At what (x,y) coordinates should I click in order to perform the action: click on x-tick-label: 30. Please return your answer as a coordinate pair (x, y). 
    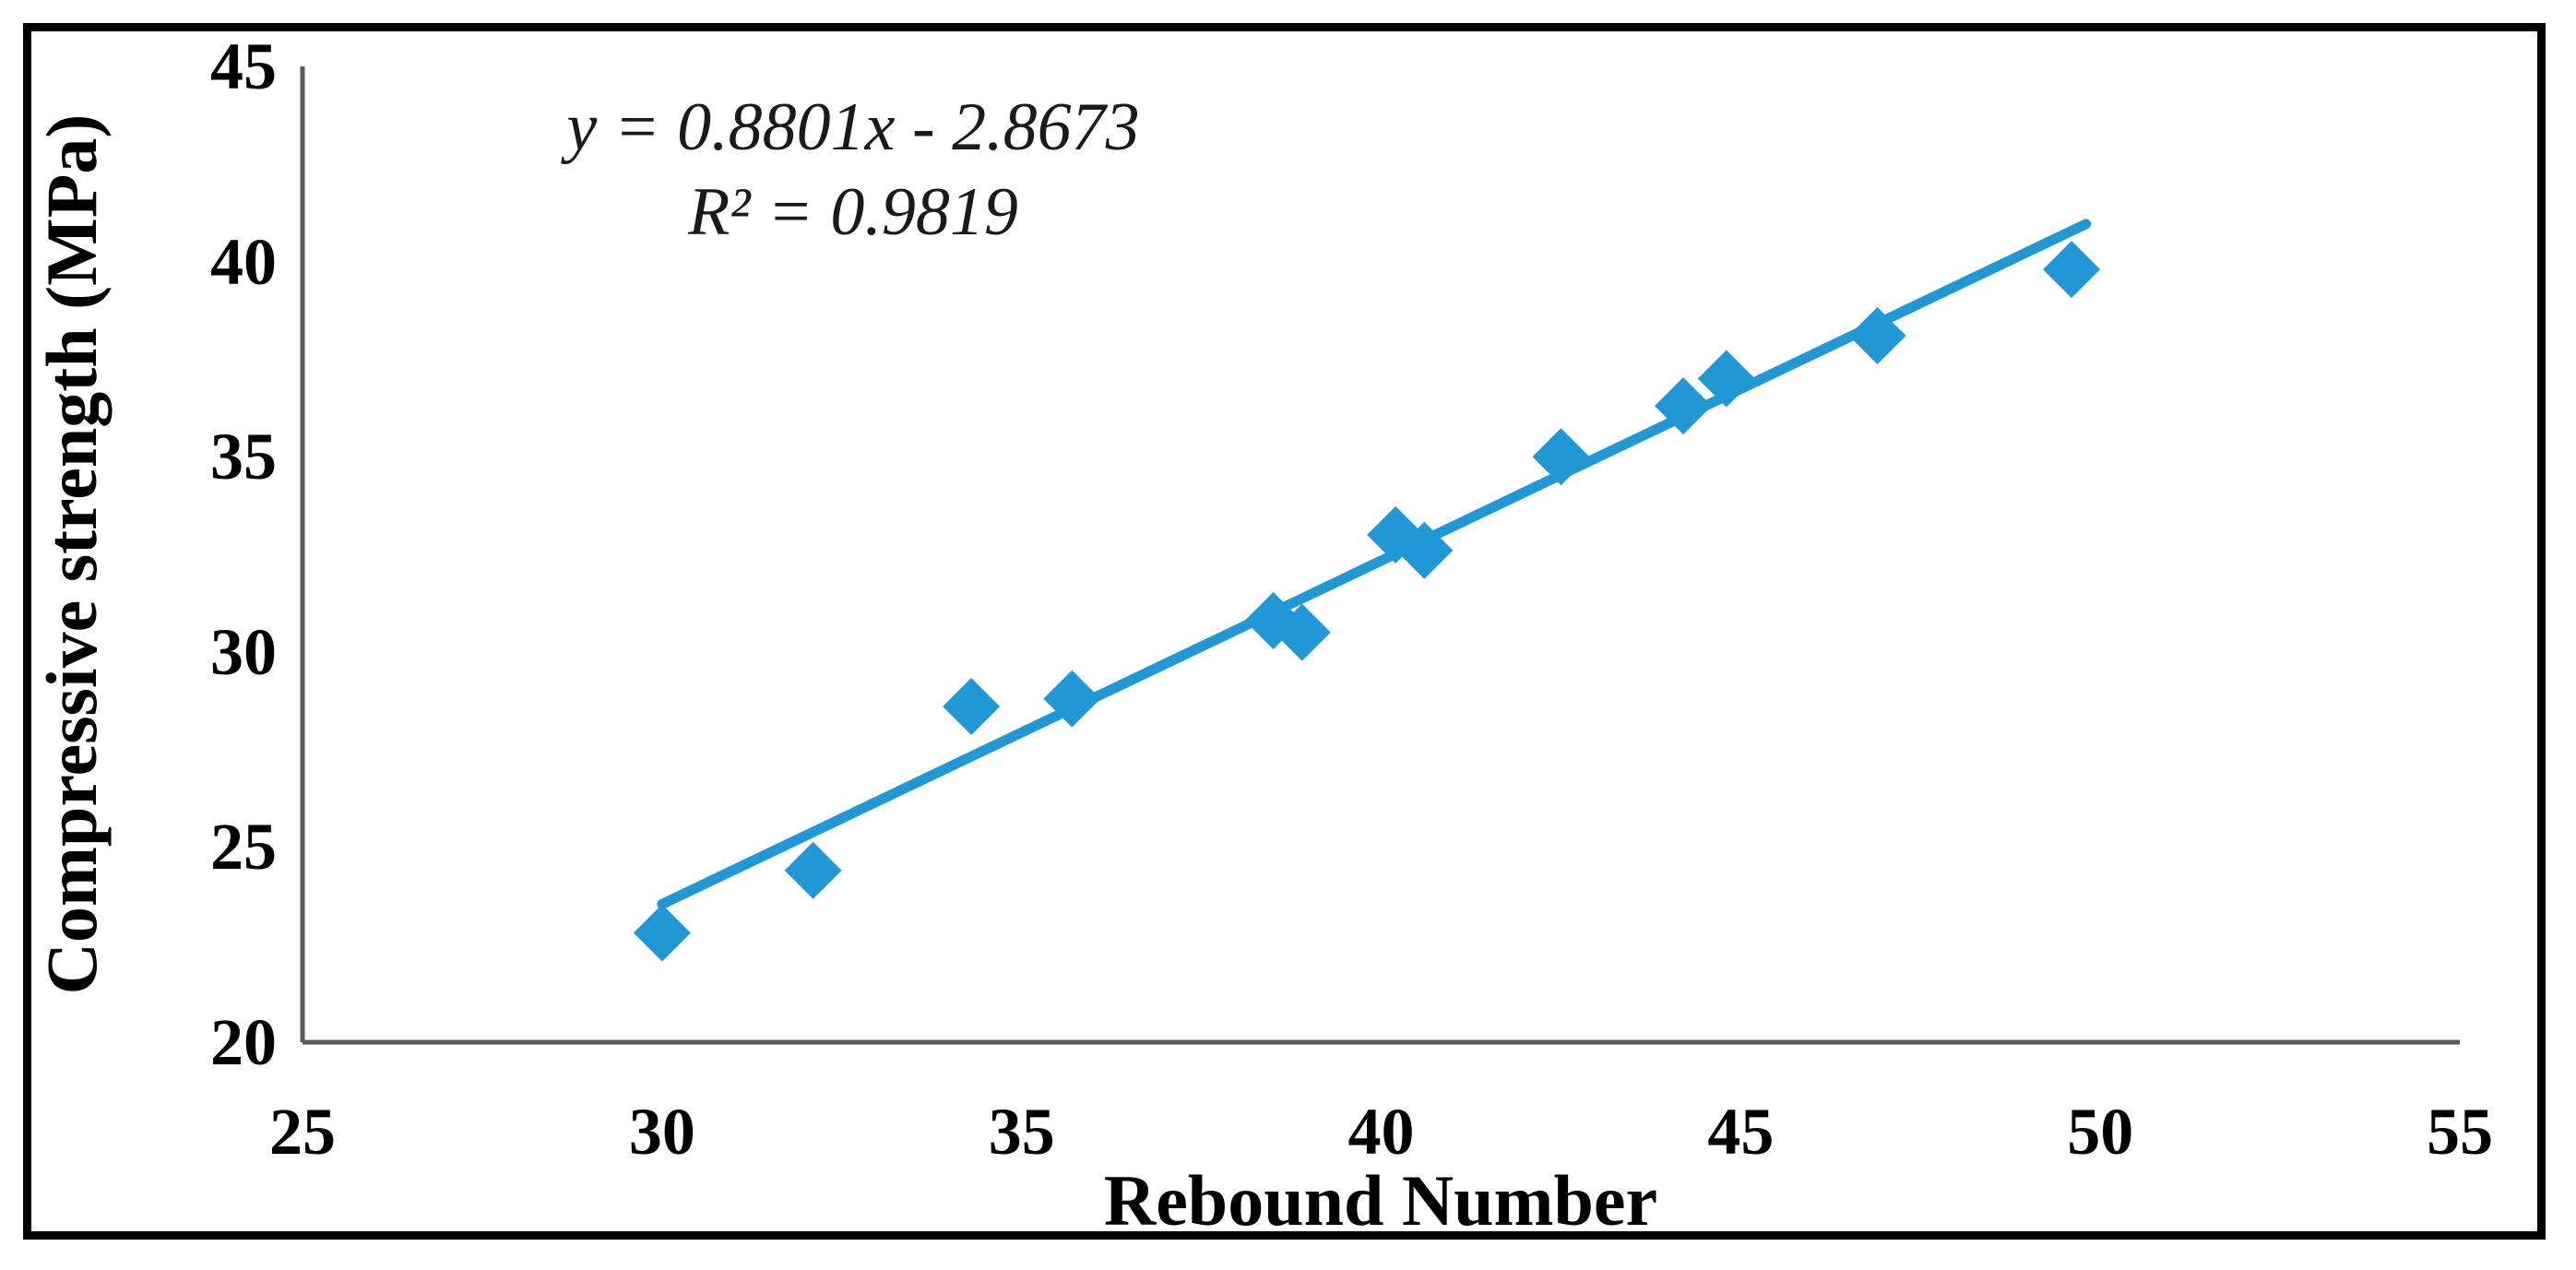
    Looking at the image, I should click on (661, 1132).